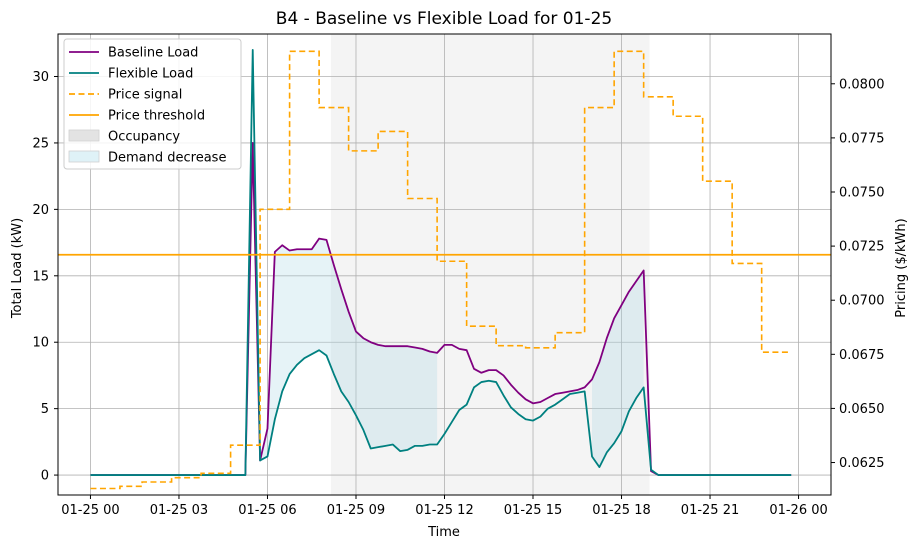 The image size is (919, 552). What do you see at coordinates (710, 510) in the screenshot?
I see `x-tick-label-7: 01-25 21` at bounding box center [710, 510].